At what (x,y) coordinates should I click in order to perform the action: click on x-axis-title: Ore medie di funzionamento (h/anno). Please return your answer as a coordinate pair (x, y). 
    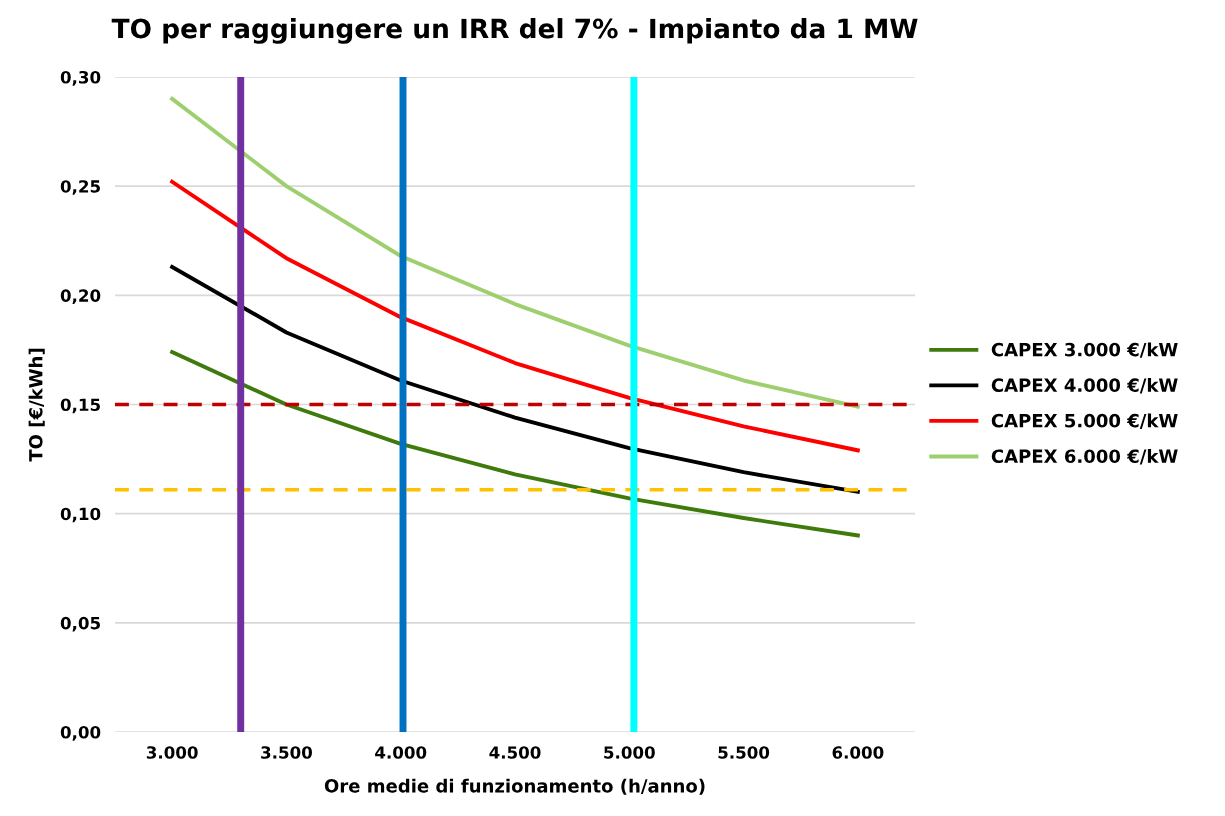
    Looking at the image, I should click on (514, 786).